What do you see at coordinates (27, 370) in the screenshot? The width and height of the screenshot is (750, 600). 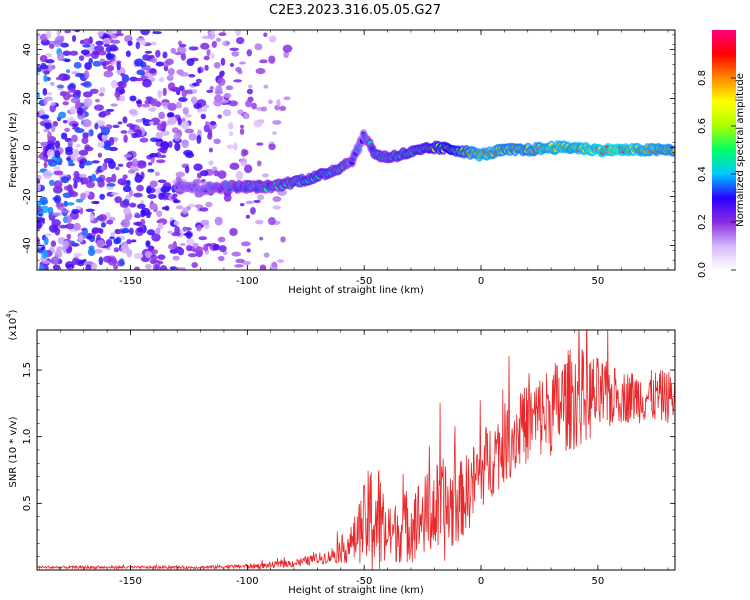 I see `snr-y-tick-label: 1.5` at bounding box center [27, 370].